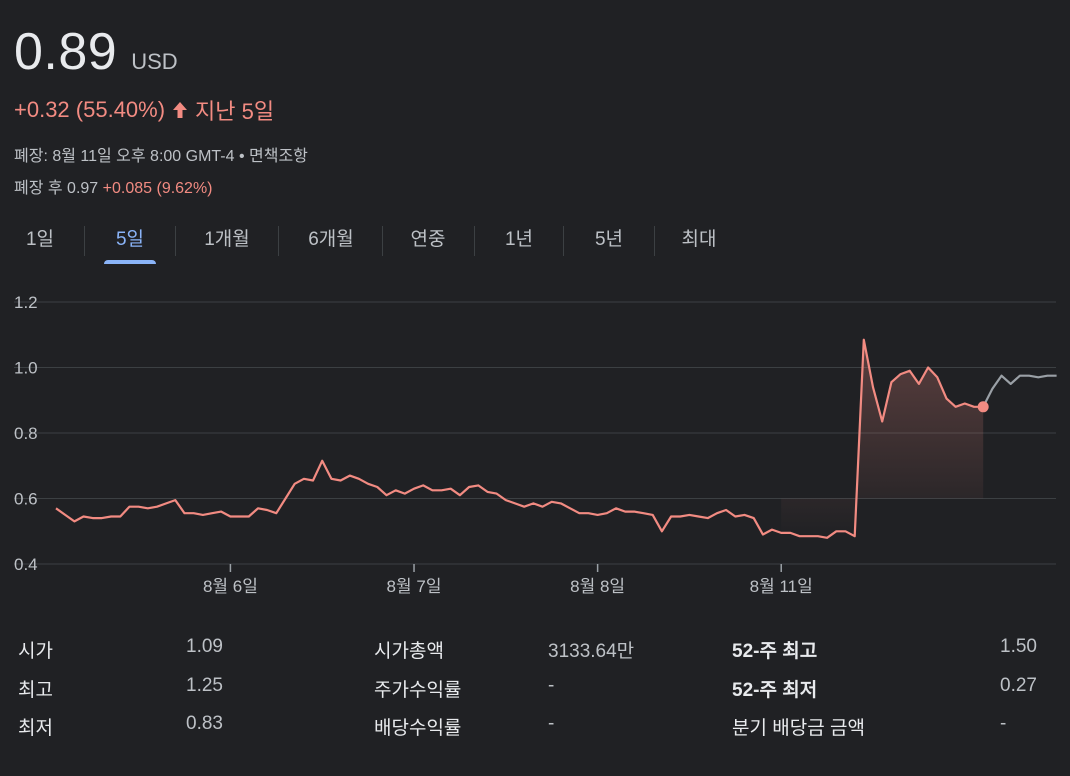 The width and height of the screenshot is (1070, 776). What do you see at coordinates (56, 188) in the screenshot?
I see `after-hours-price: 폐장 후 0.97` at bounding box center [56, 188].